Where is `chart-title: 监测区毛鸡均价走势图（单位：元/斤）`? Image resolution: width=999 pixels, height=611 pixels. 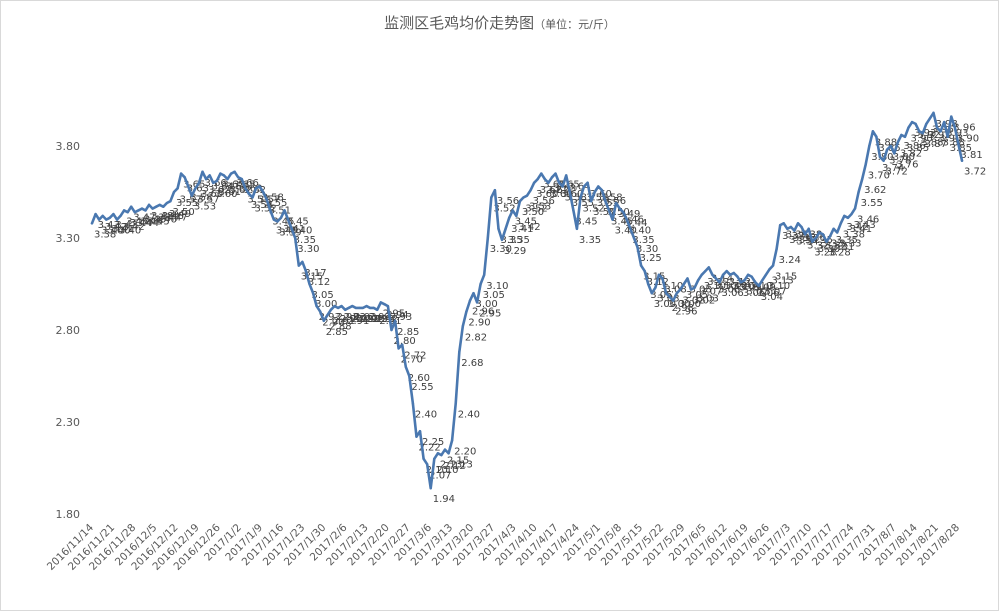 chart-title: 监测区毛鸡均价走势图（单位：元/斤） is located at coordinates (499, 22).